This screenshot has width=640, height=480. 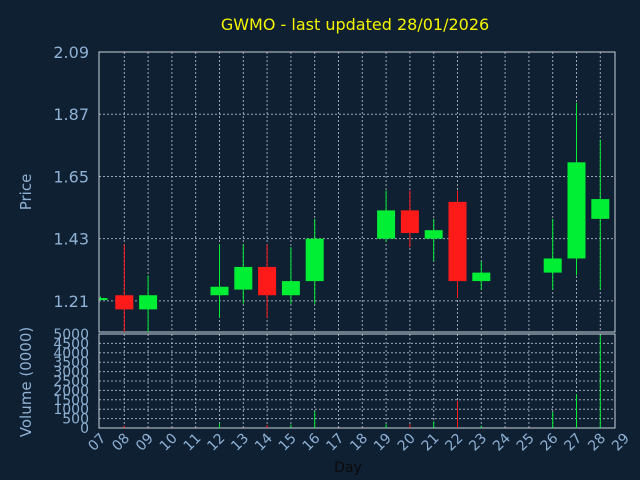 What do you see at coordinates (169, 443) in the screenshot?
I see `x-tick-label: 10` at bounding box center [169, 443].